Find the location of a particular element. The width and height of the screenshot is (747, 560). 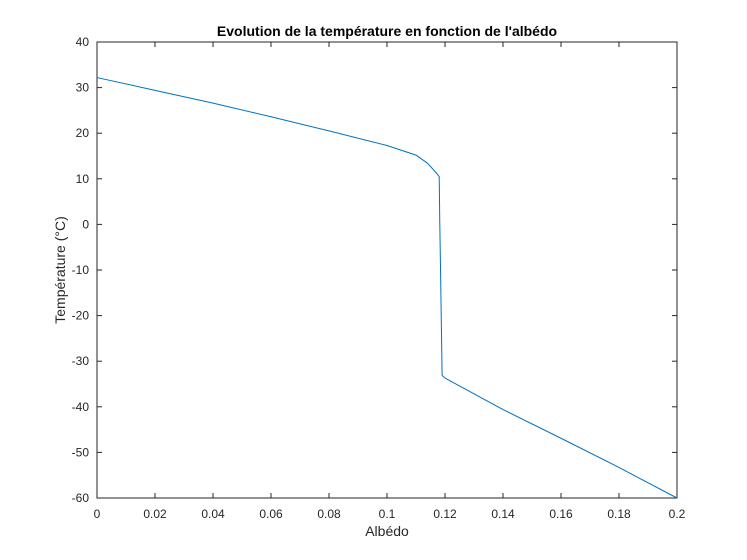

x-tick-label: 0.16 is located at coordinates (561, 514).